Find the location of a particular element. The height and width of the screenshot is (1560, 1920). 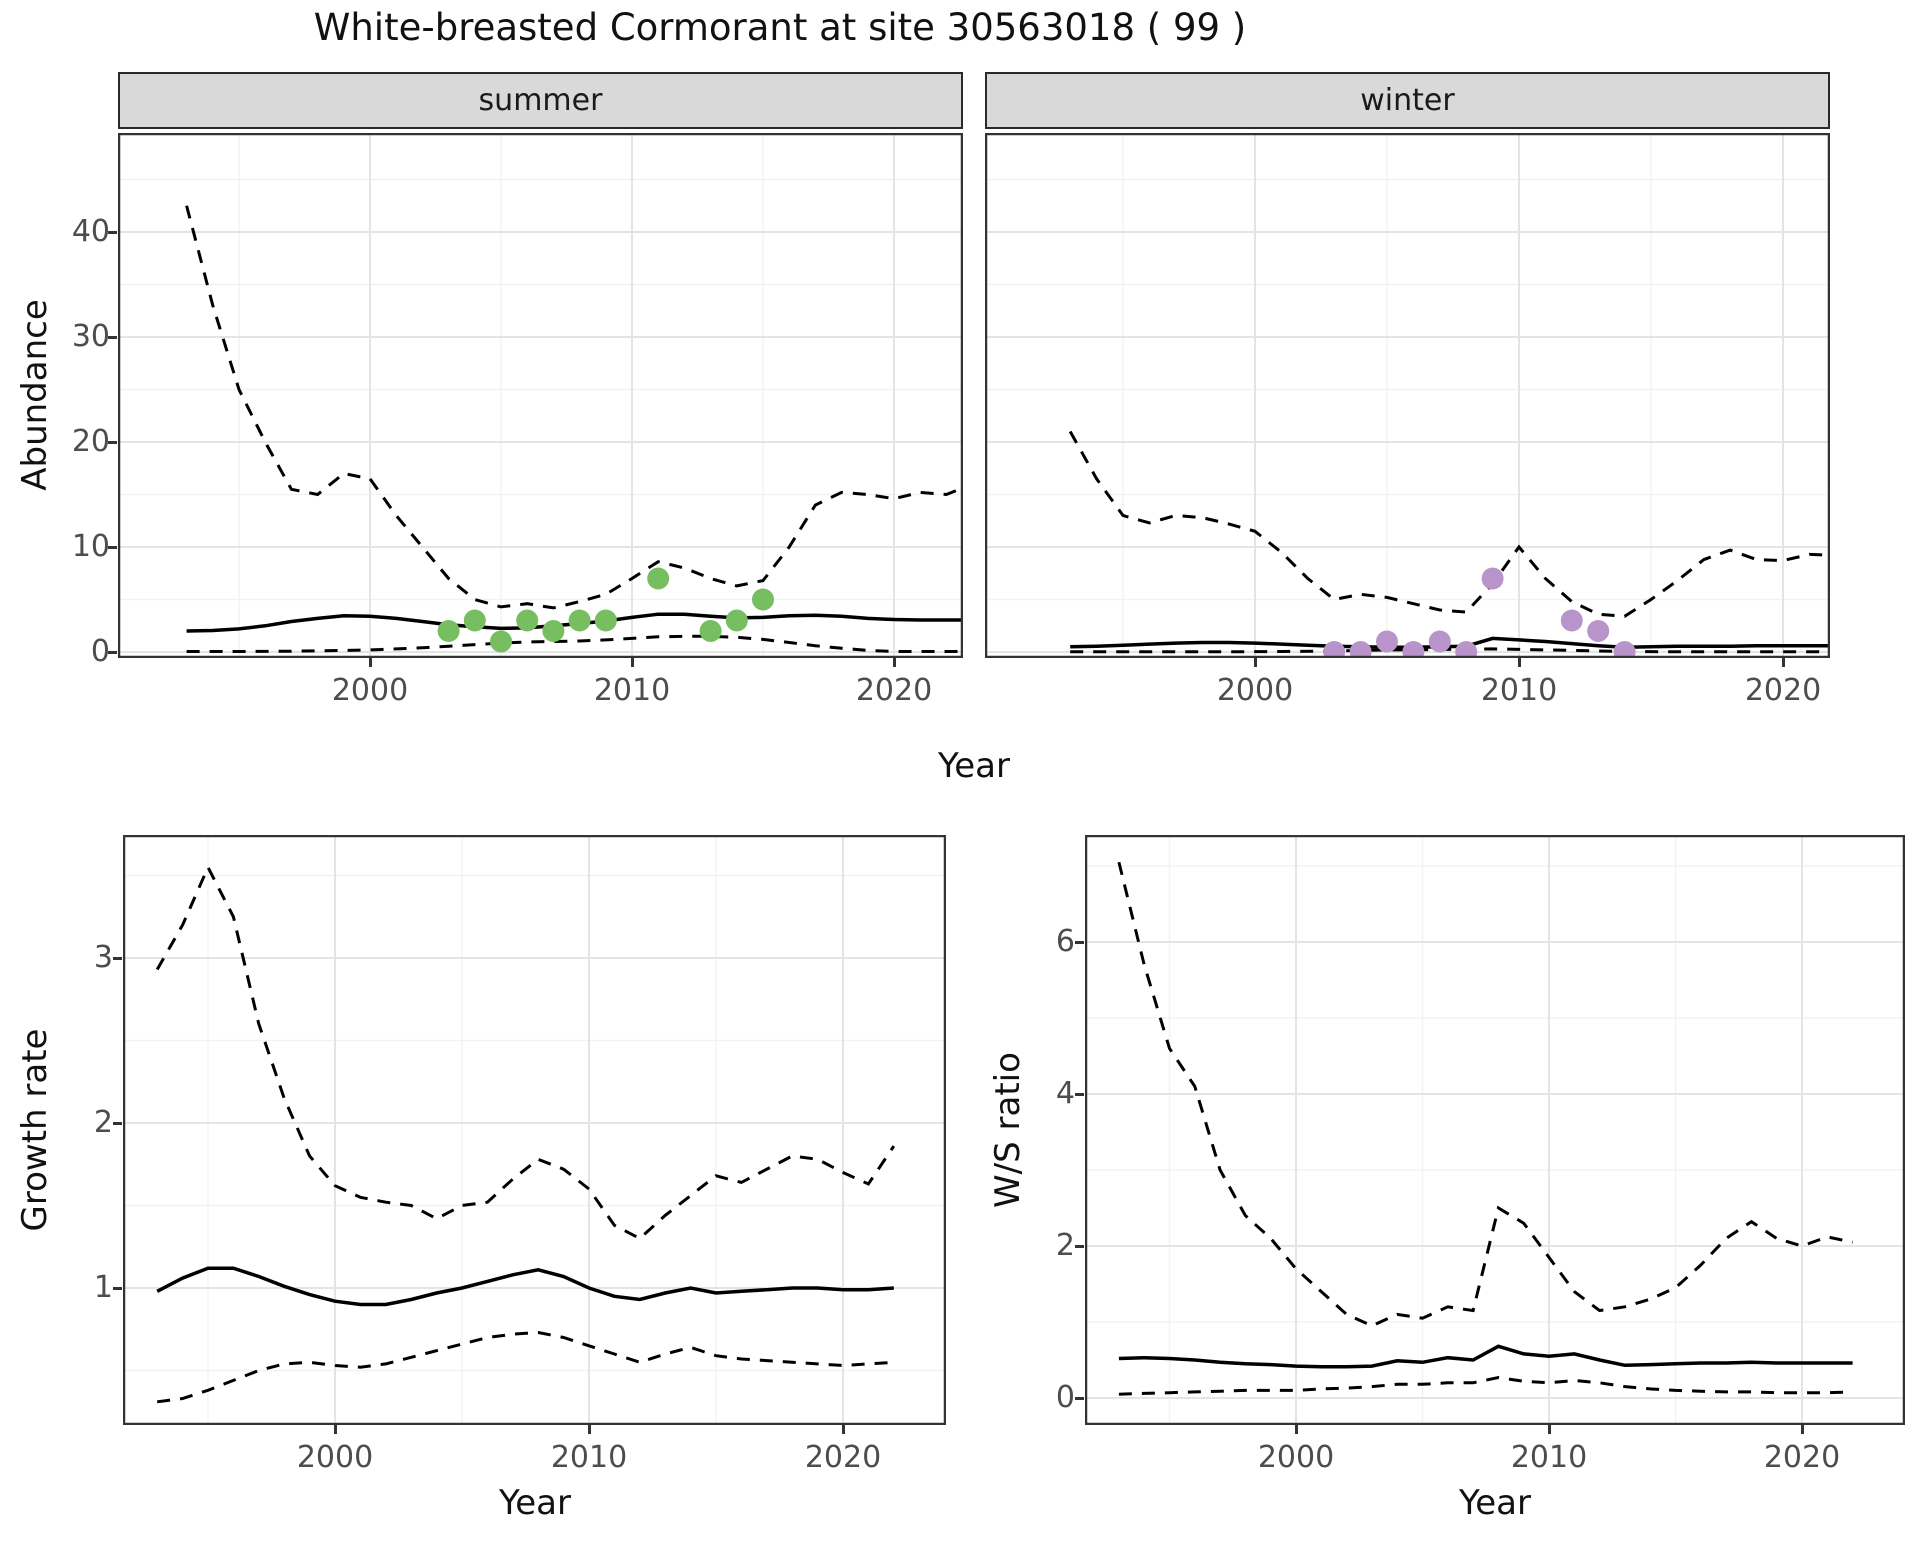

y-tick-label: 6 is located at coordinates (1065, 941).